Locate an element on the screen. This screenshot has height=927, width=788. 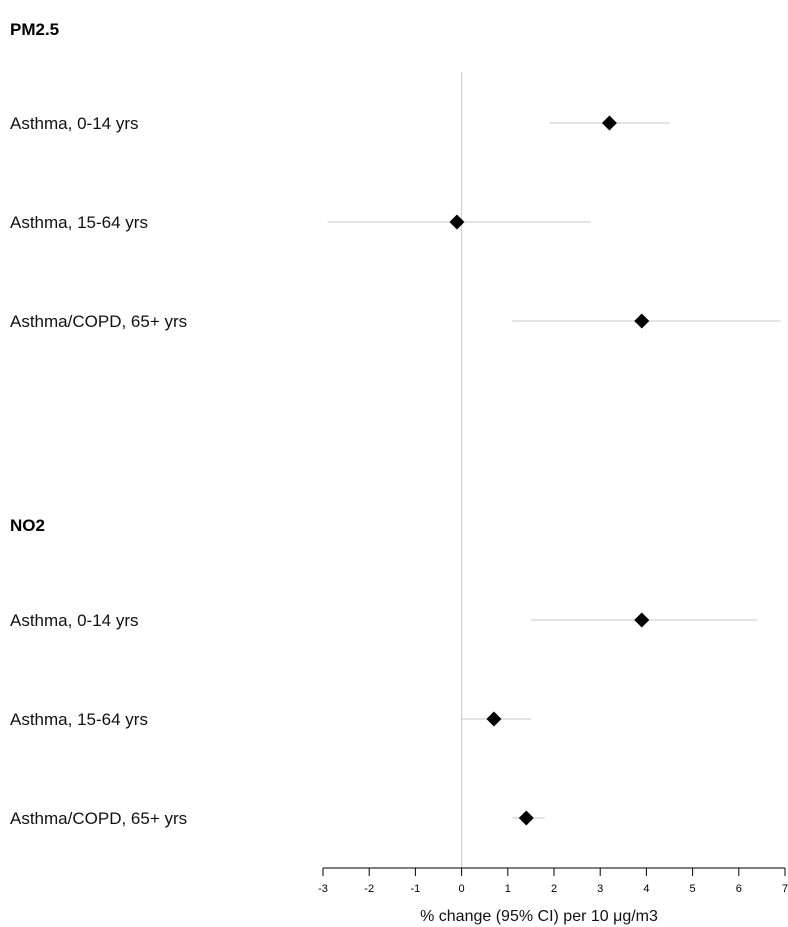
x-tick-label: -2 is located at coordinates (369, 889).